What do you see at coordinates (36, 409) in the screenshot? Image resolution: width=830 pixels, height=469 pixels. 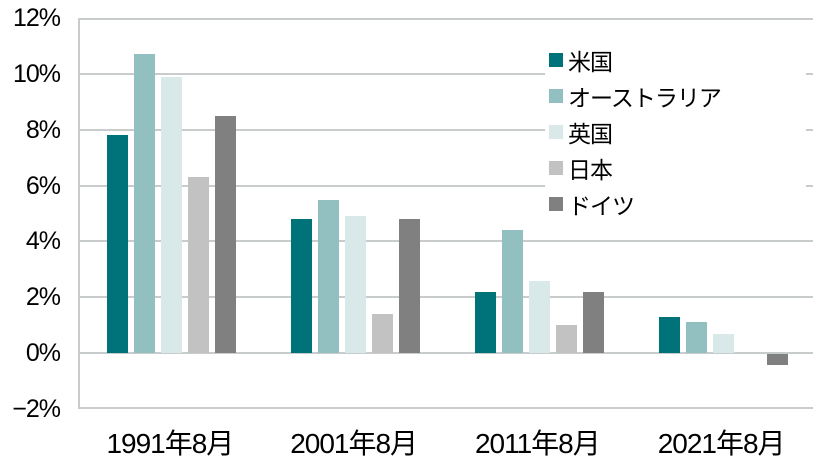 I see `y-tick-label: −2%` at bounding box center [36, 409].